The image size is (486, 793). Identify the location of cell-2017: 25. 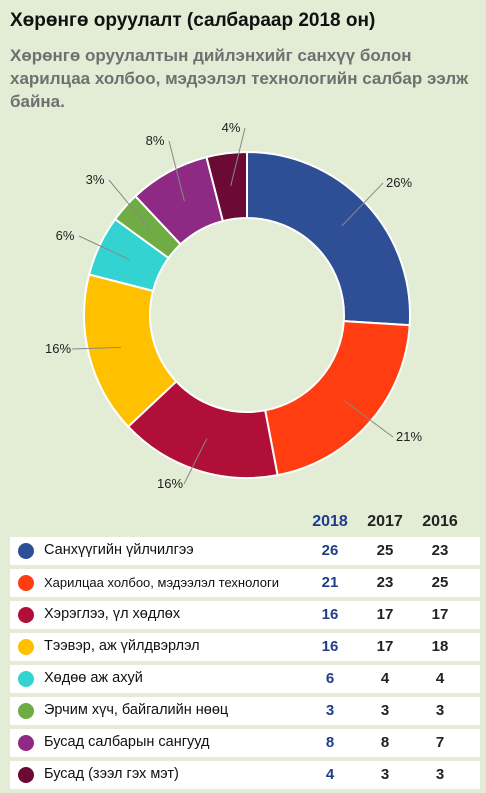
(385, 550).